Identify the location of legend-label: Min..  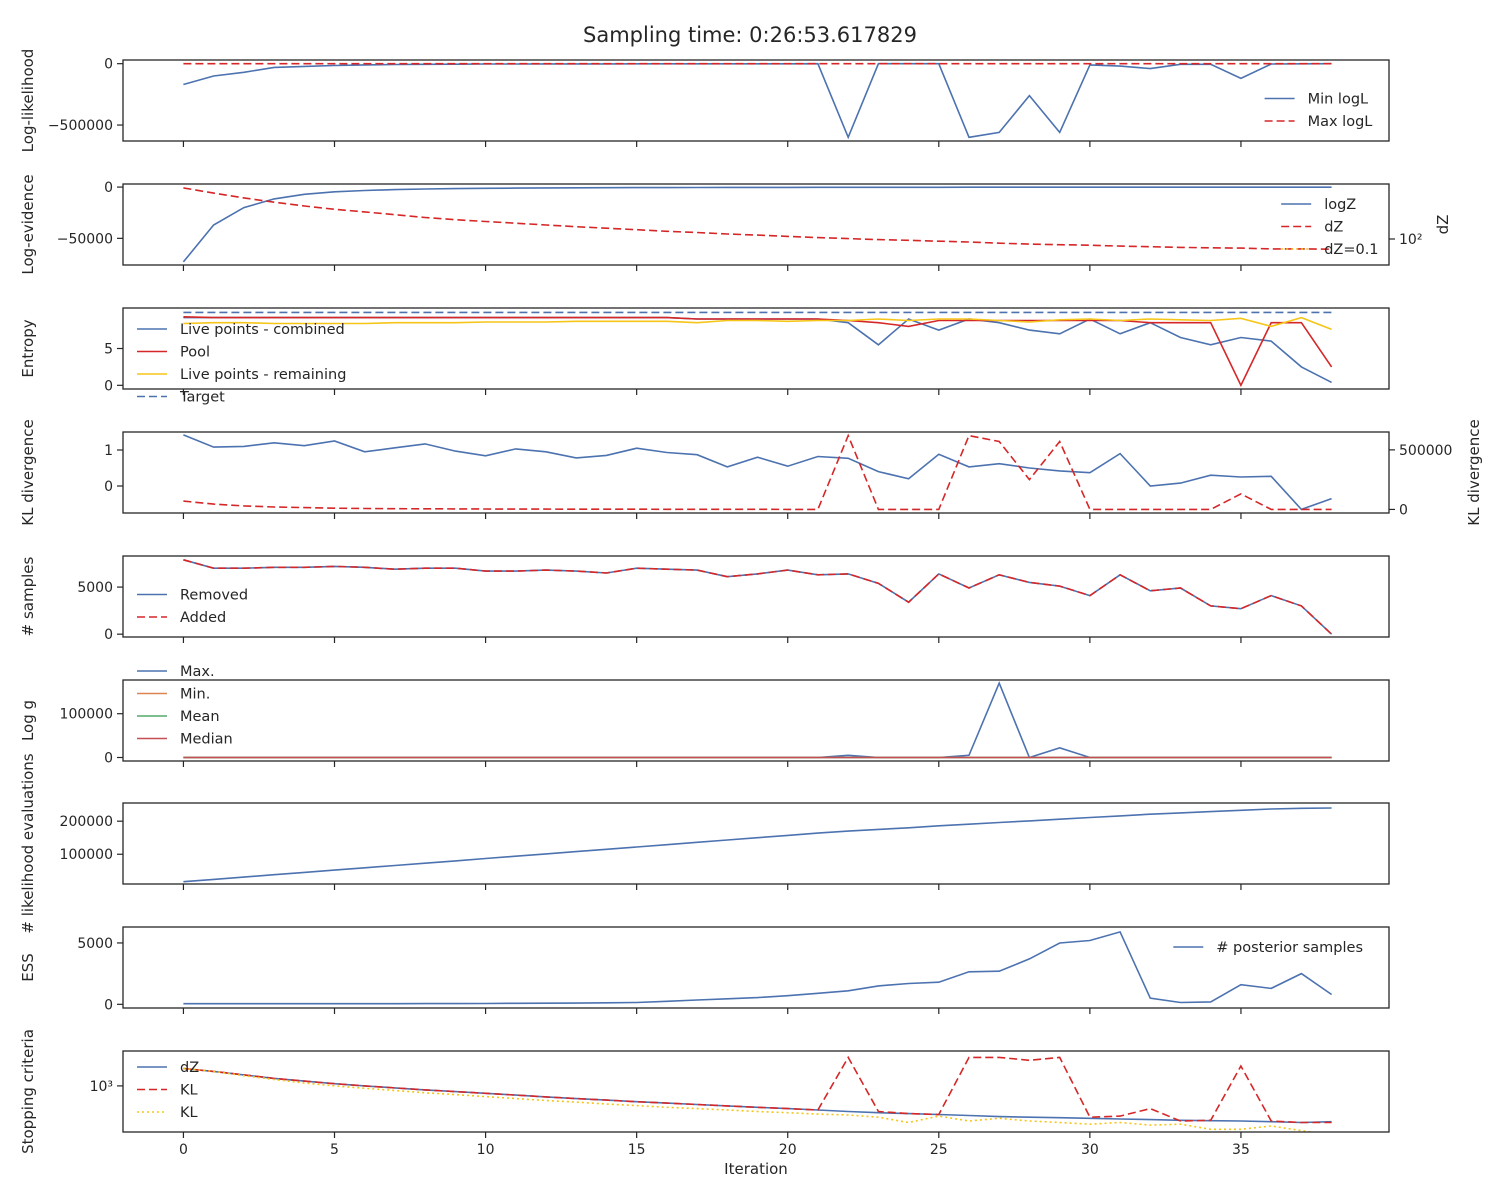
(195, 695).